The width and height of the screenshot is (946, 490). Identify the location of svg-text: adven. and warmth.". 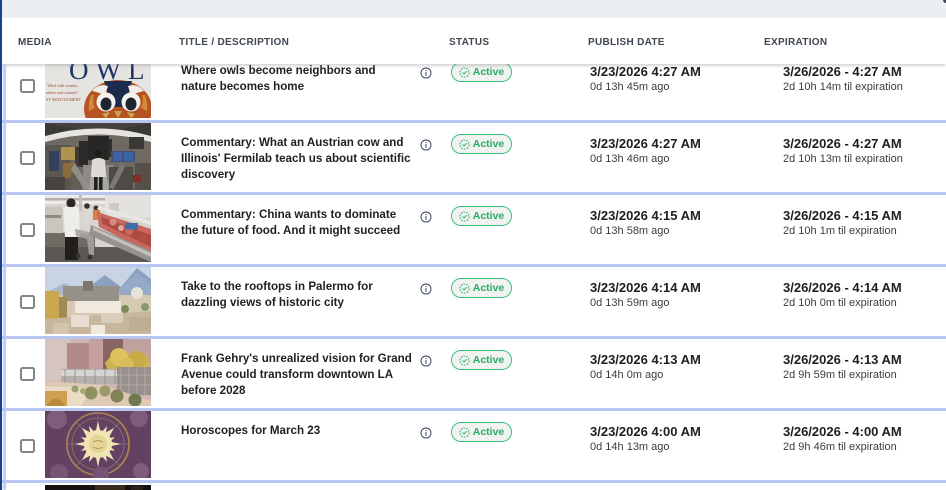
(63, 92).